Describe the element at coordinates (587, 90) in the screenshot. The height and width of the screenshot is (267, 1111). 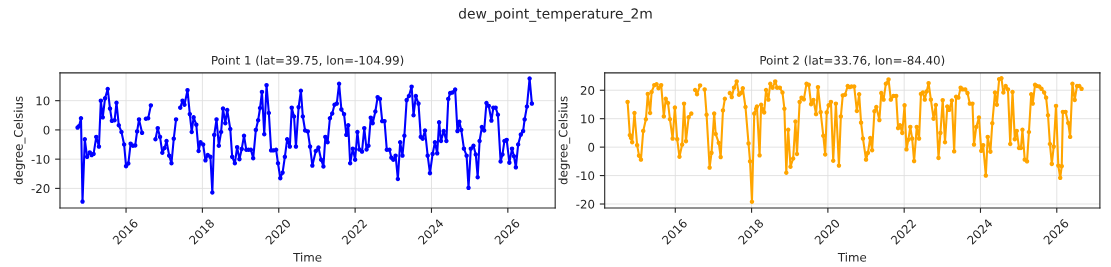
I see `y-tick-label: 20` at that location.